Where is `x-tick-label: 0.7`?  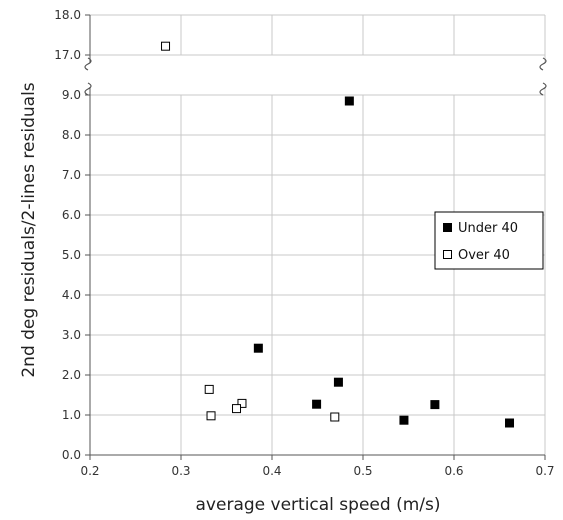
x-tick-label: 0.7 is located at coordinates (544, 471).